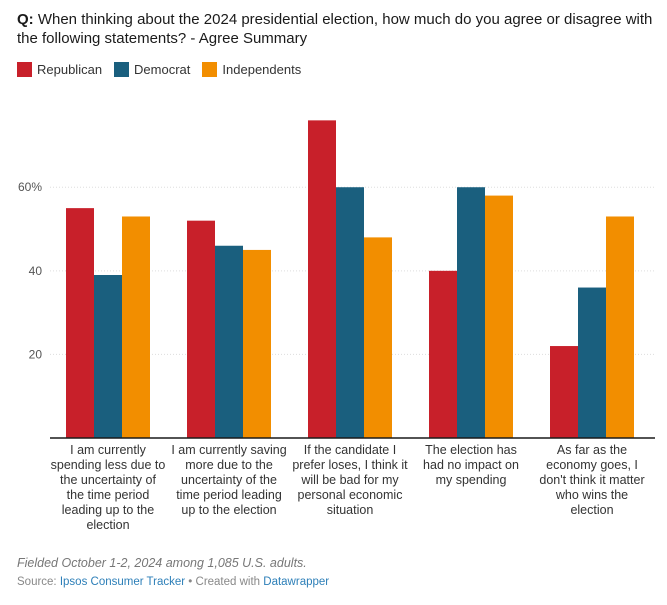  I want to click on y-tick-label: 60%, so click(30, 187).